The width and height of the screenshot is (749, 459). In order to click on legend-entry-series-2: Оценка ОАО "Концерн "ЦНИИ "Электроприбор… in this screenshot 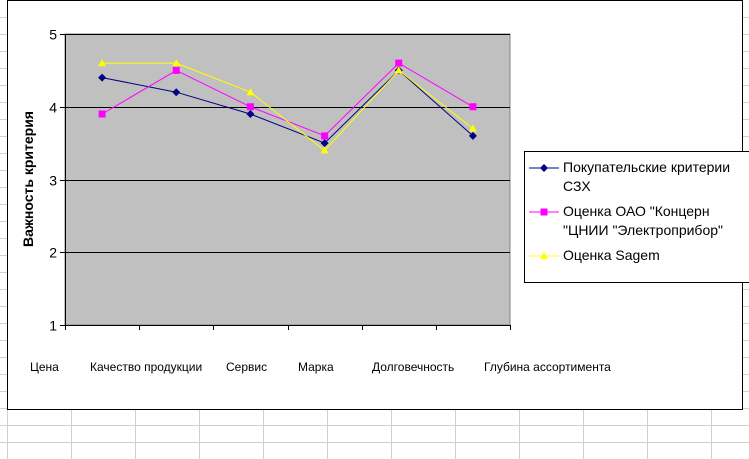, I will do `click(637, 221)`.